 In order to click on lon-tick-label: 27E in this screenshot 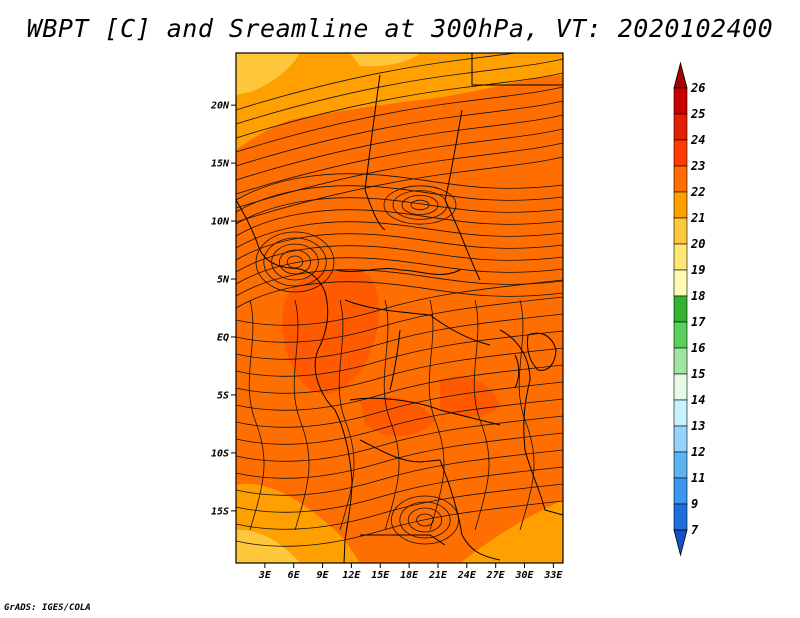, I will do `click(496, 575)`.